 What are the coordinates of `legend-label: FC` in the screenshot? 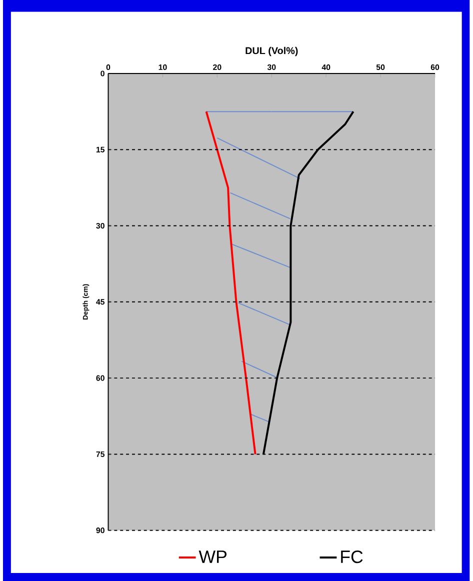 It's located at (352, 557).